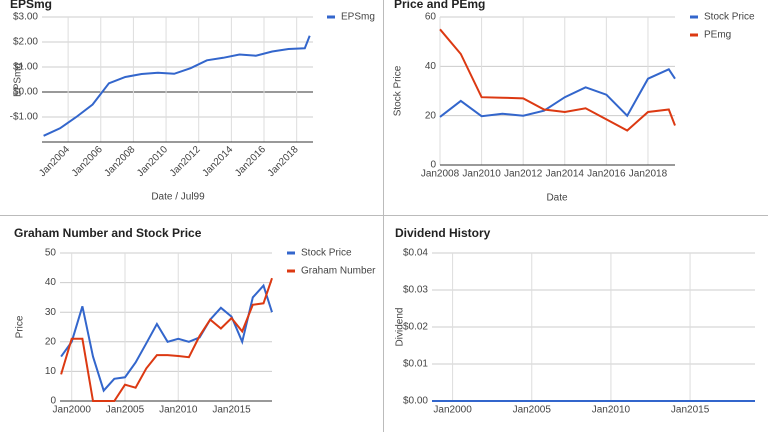  What do you see at coordinates (415, 290) in the screenshot?
I see `y-tick-label: $0.03` at bounding box center [415, 290].